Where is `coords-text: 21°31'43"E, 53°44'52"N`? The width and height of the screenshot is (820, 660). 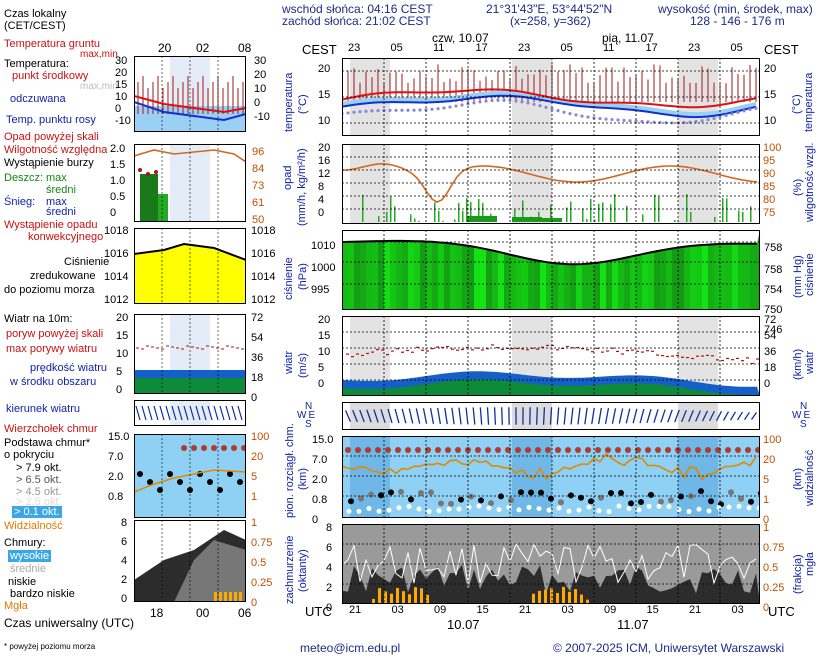
coords-text: 21°31'43"E, 53°44'52"N is located at coordinates (549, 9).